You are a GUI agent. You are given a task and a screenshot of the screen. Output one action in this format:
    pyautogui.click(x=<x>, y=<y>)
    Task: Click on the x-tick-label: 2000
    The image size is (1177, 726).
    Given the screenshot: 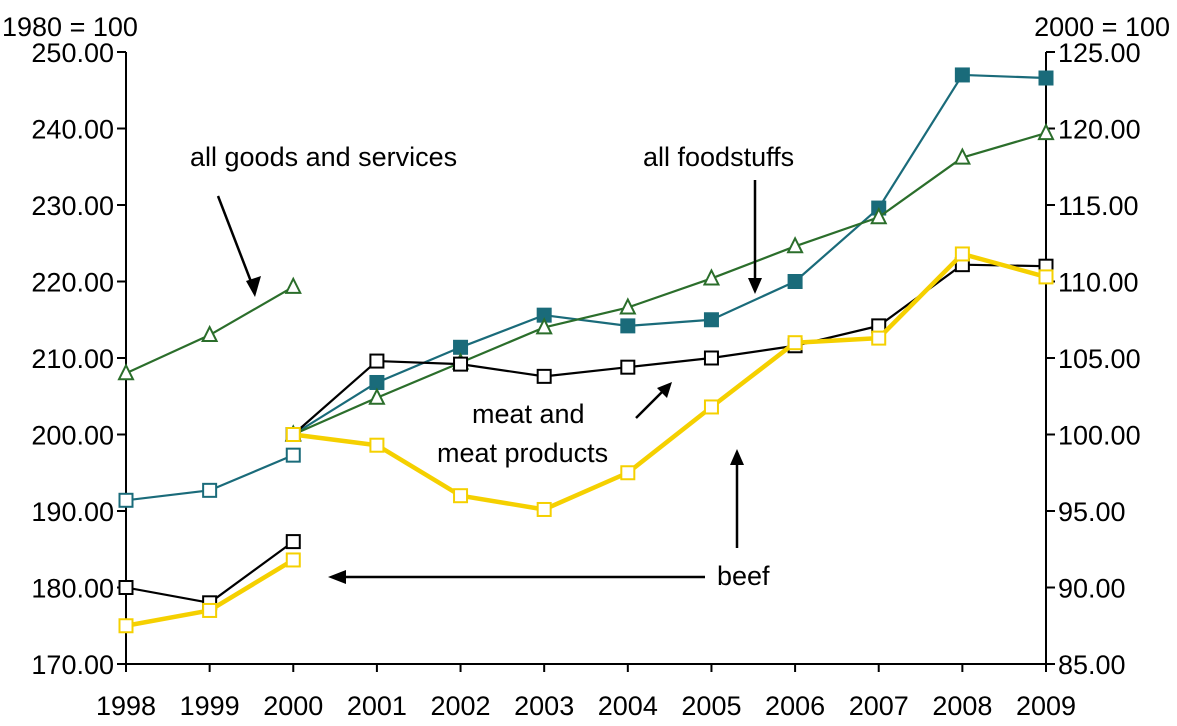 What is the action you would take?
    pyautogui.click(x=293, y=706)
    